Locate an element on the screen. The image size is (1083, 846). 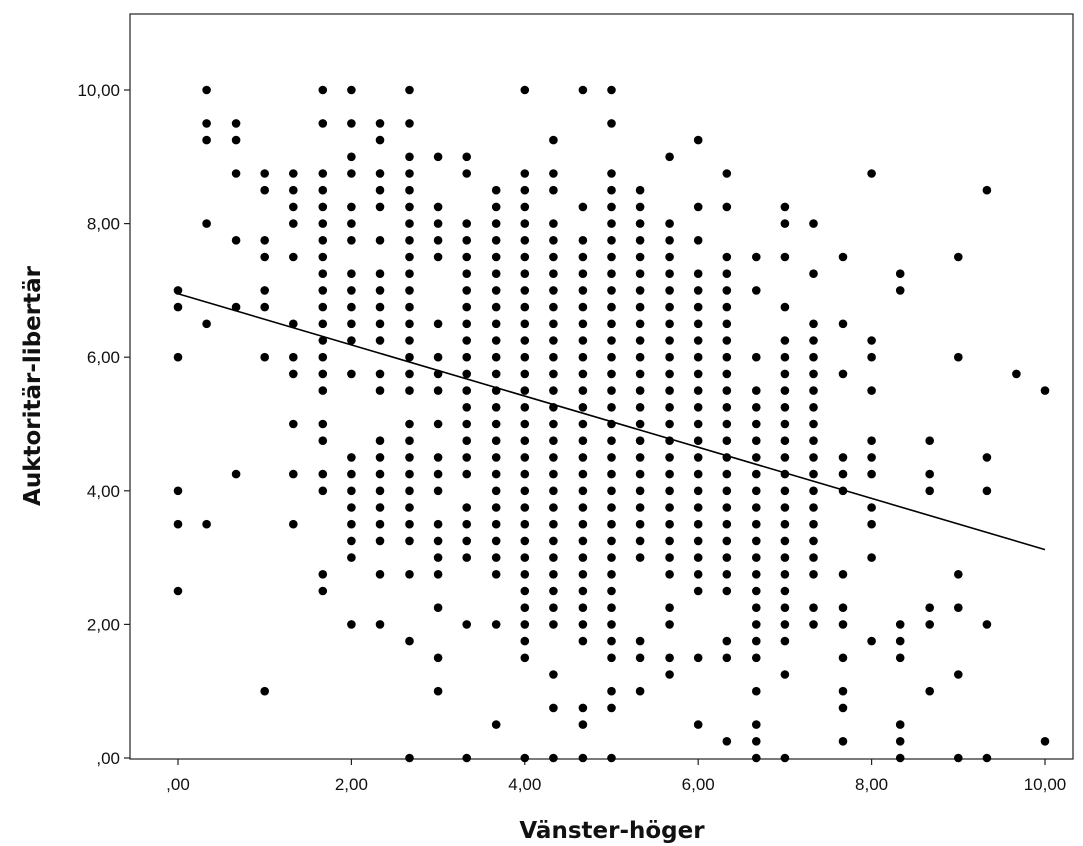
y-tick-label: ,00 is located at coordinates (108, 758).